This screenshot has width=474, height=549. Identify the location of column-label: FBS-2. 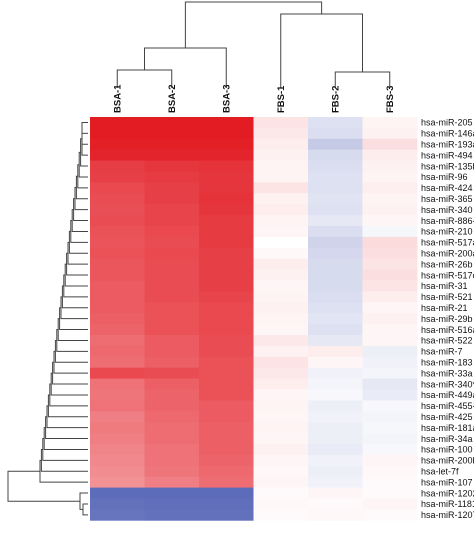
(335, 99).